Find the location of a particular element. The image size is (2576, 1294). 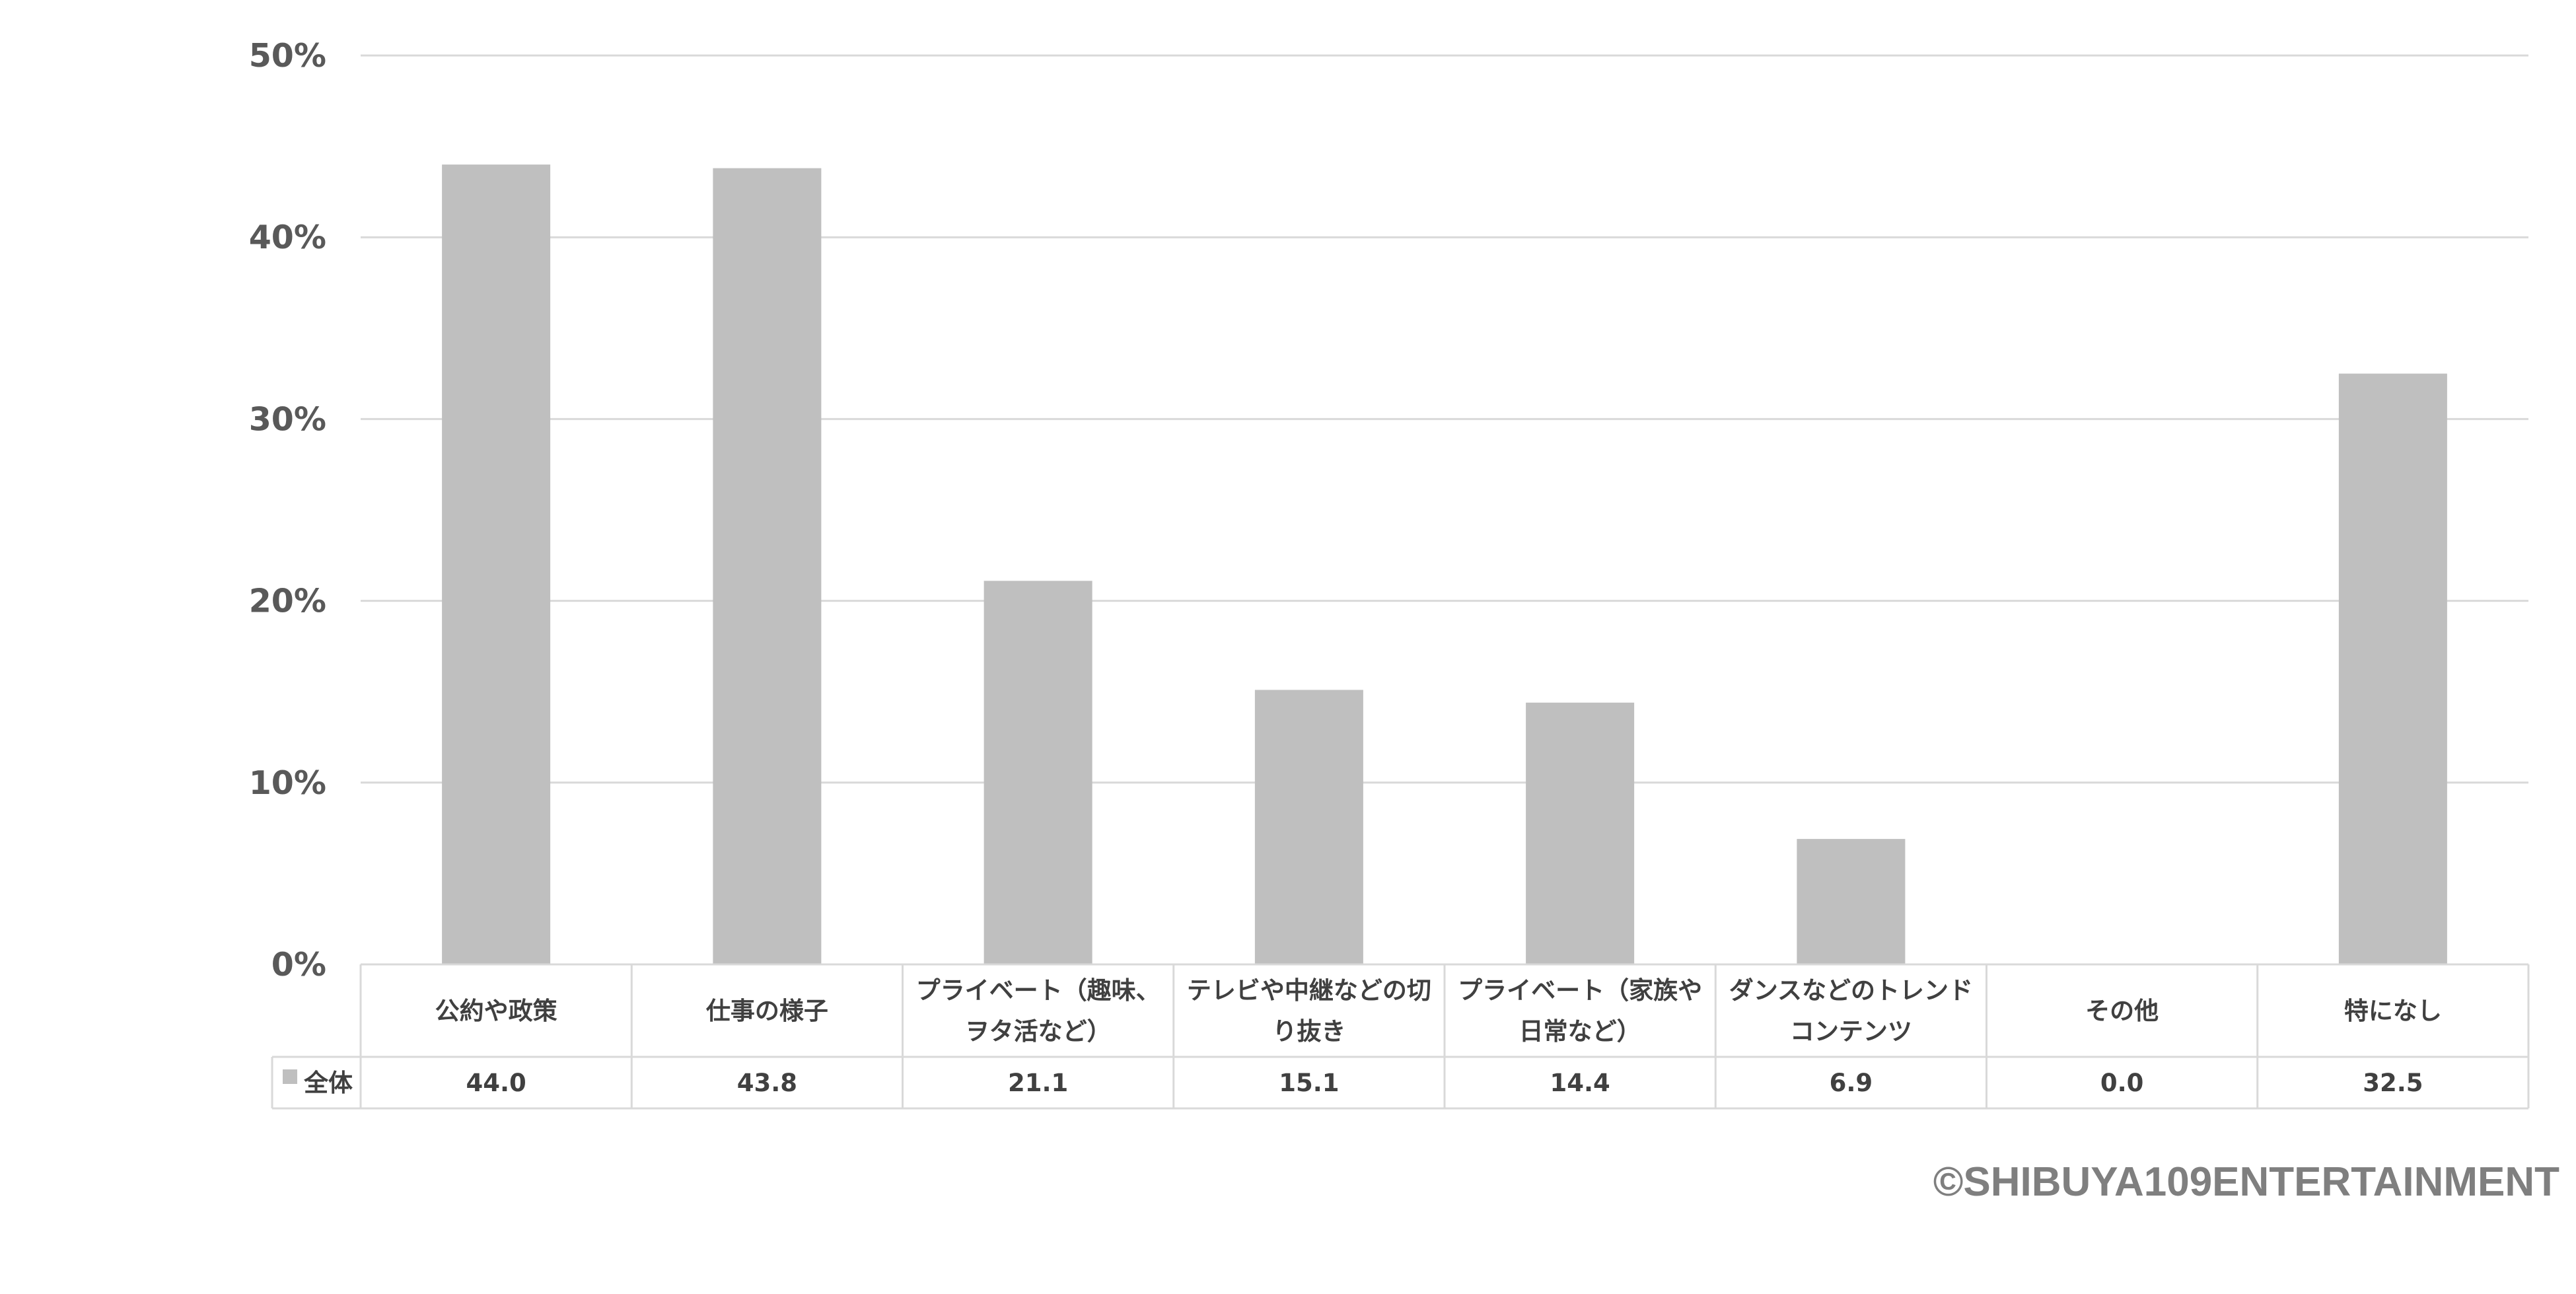

y-tick-label: 10% is located at coordinates (288, 783).